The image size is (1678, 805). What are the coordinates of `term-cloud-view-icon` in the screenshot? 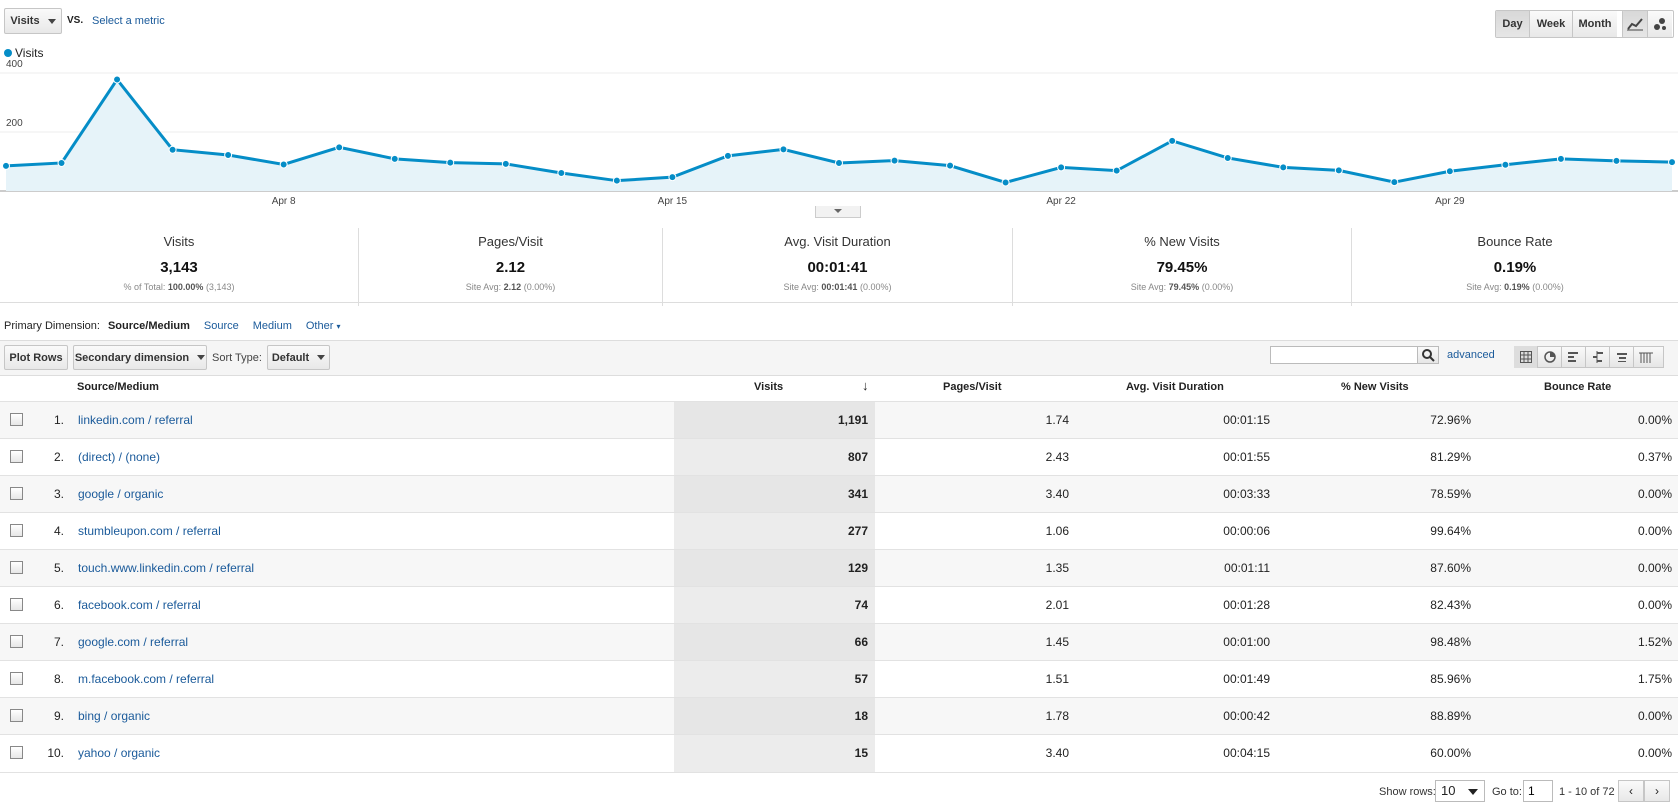 It's located at (1622, 357).